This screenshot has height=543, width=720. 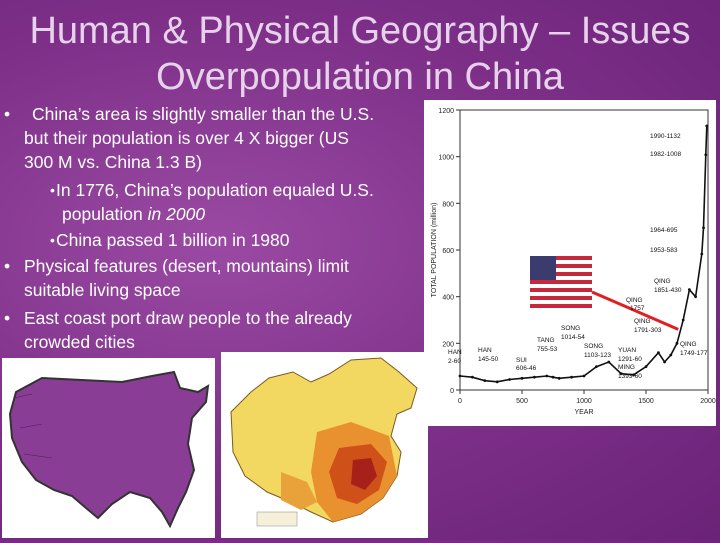 What do you see at coordinates (460, 401) in the screenshot?
I see `x-tick-label: 0` at bounding box center [460, 401].